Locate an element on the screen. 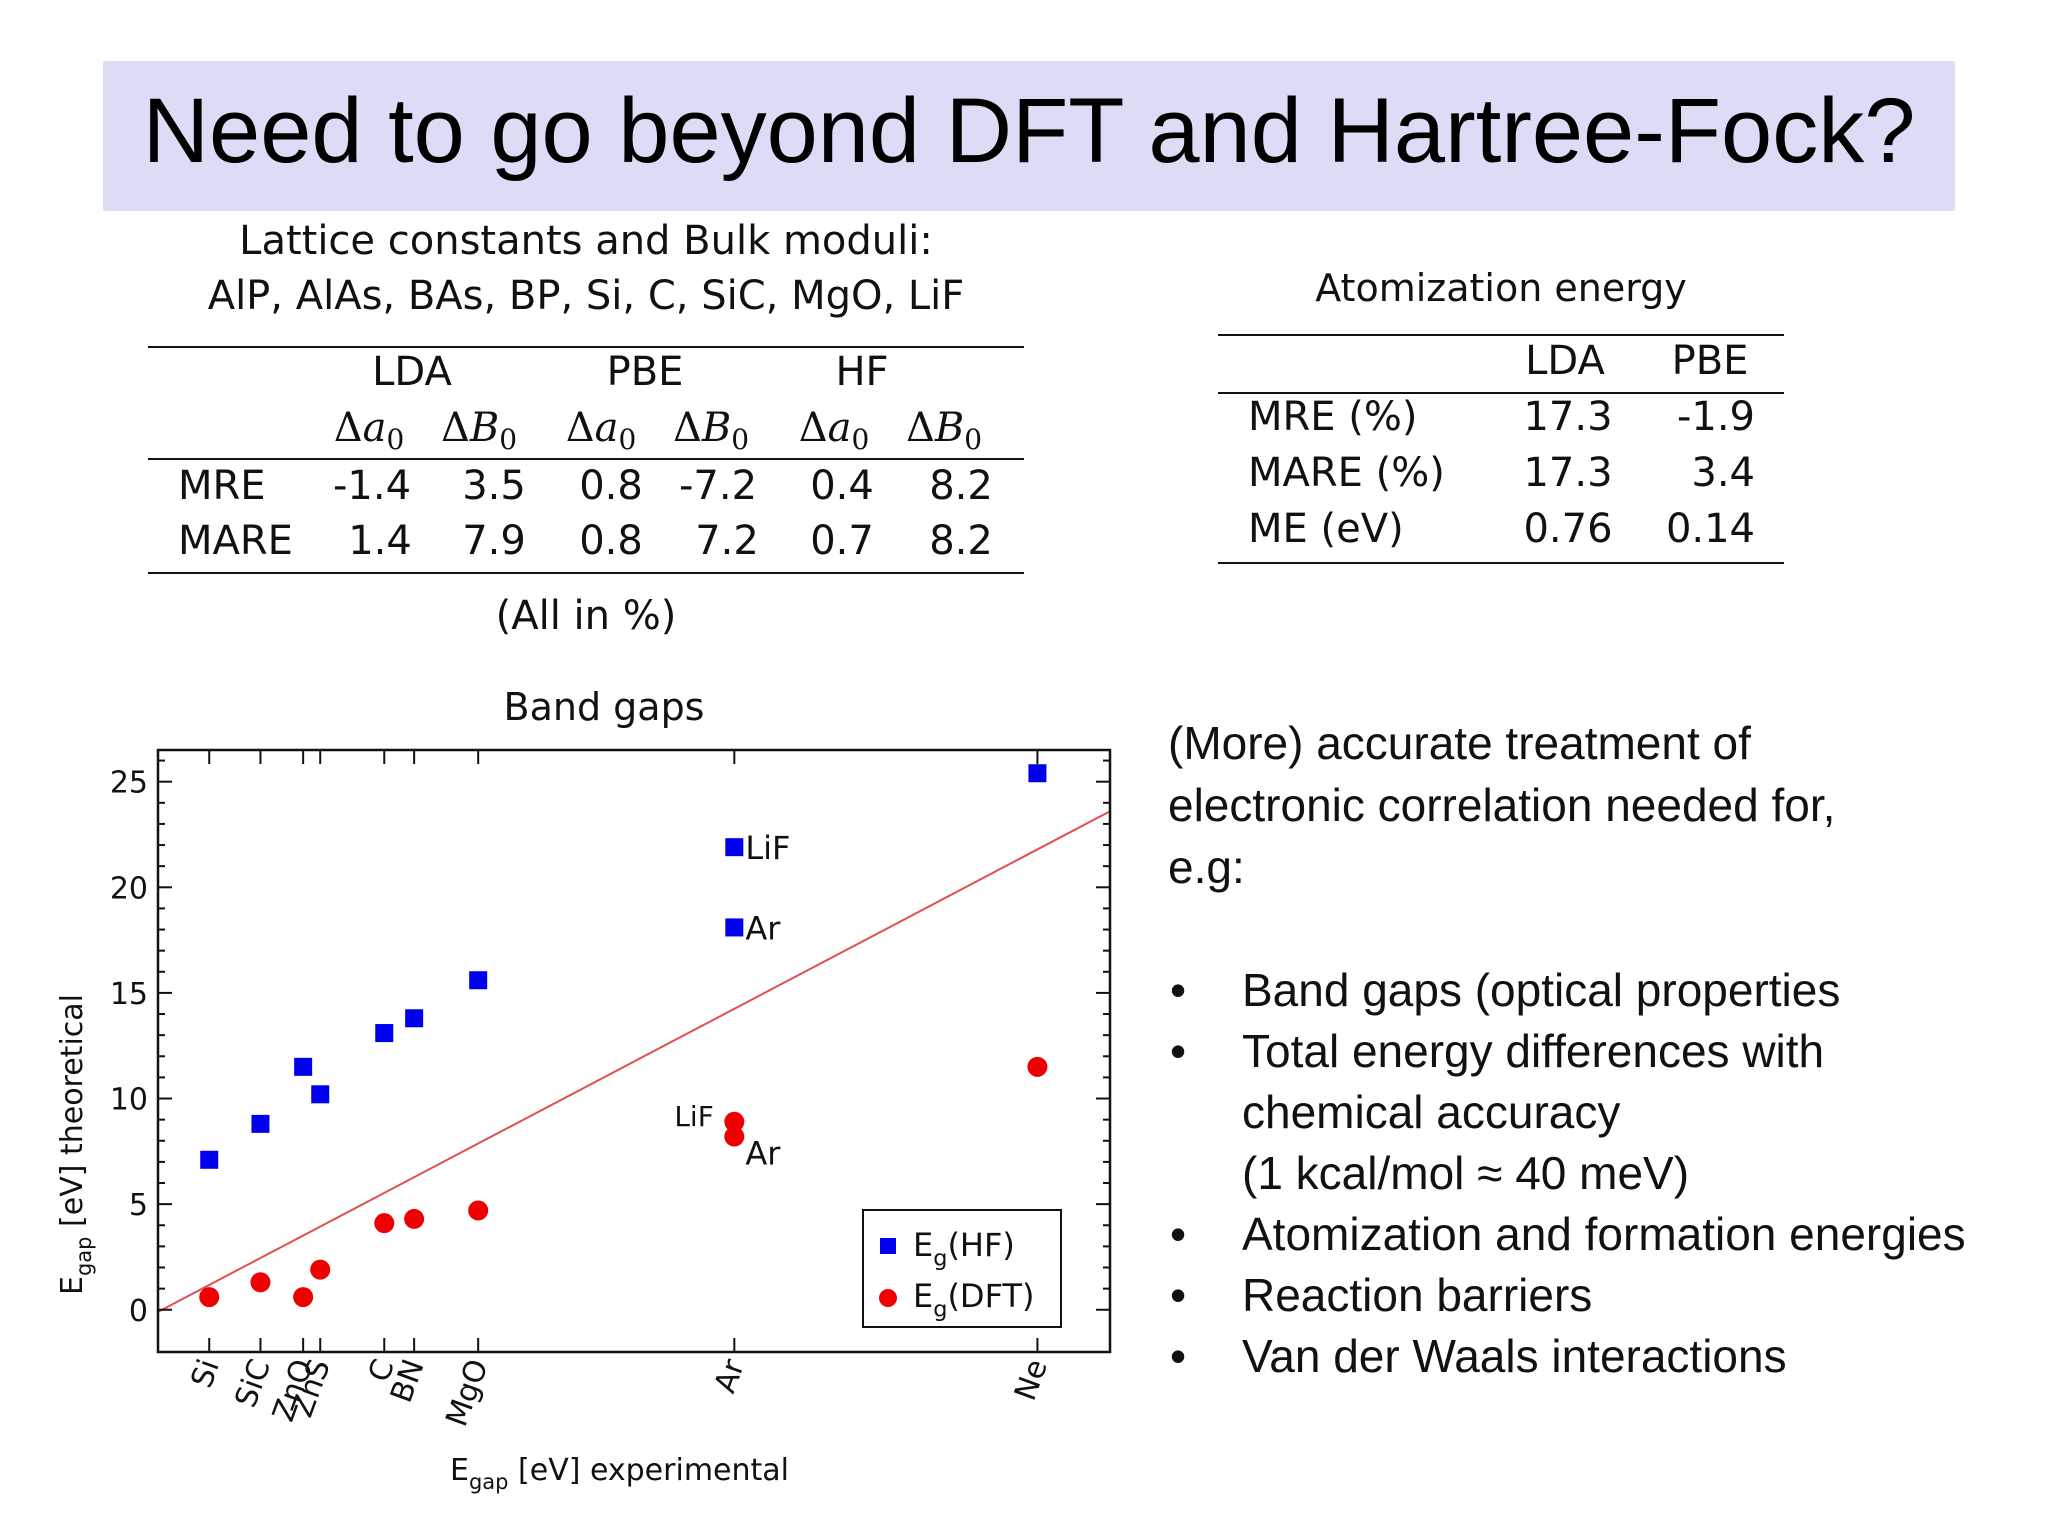  lattice-method-hf: HF is located at coordinates (862, 372).